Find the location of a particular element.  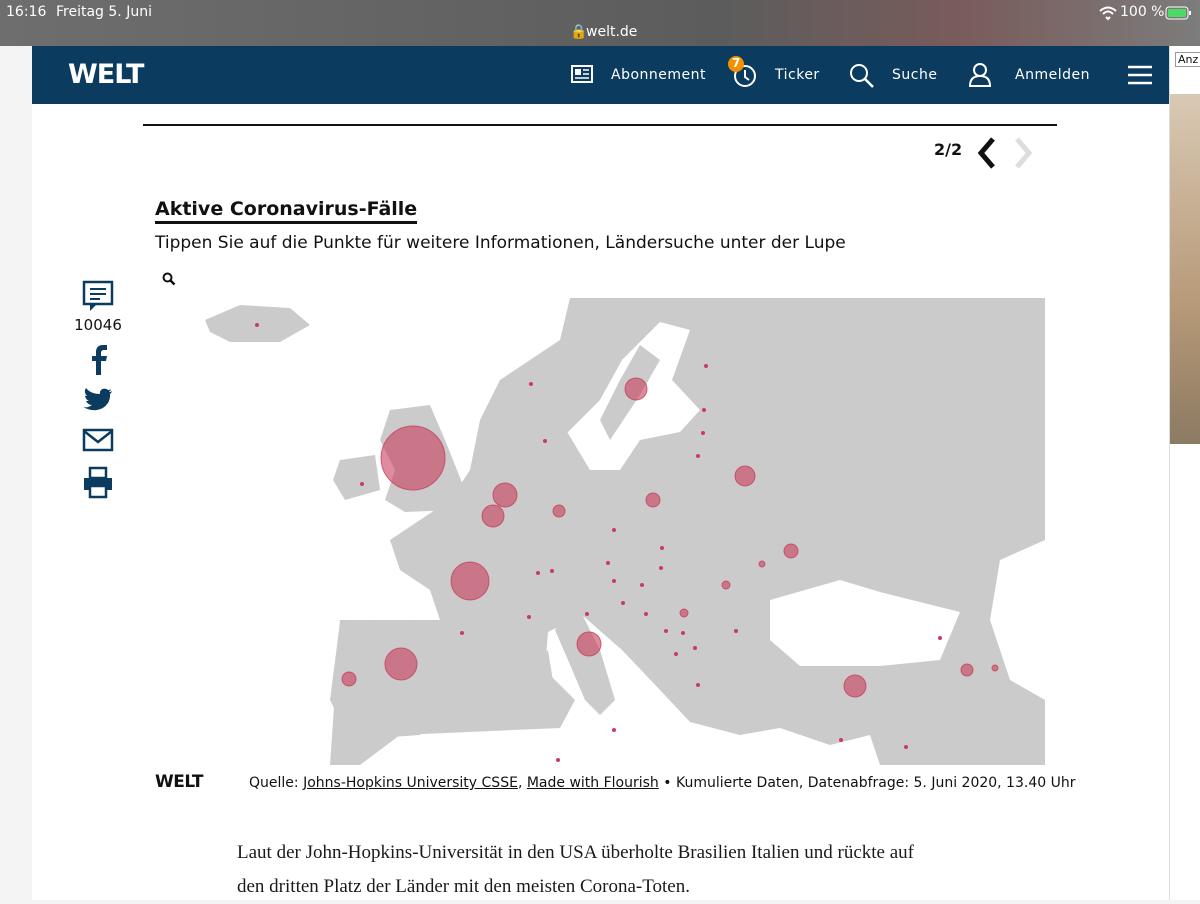

ticker-icon is located at coordinates (742, 72).